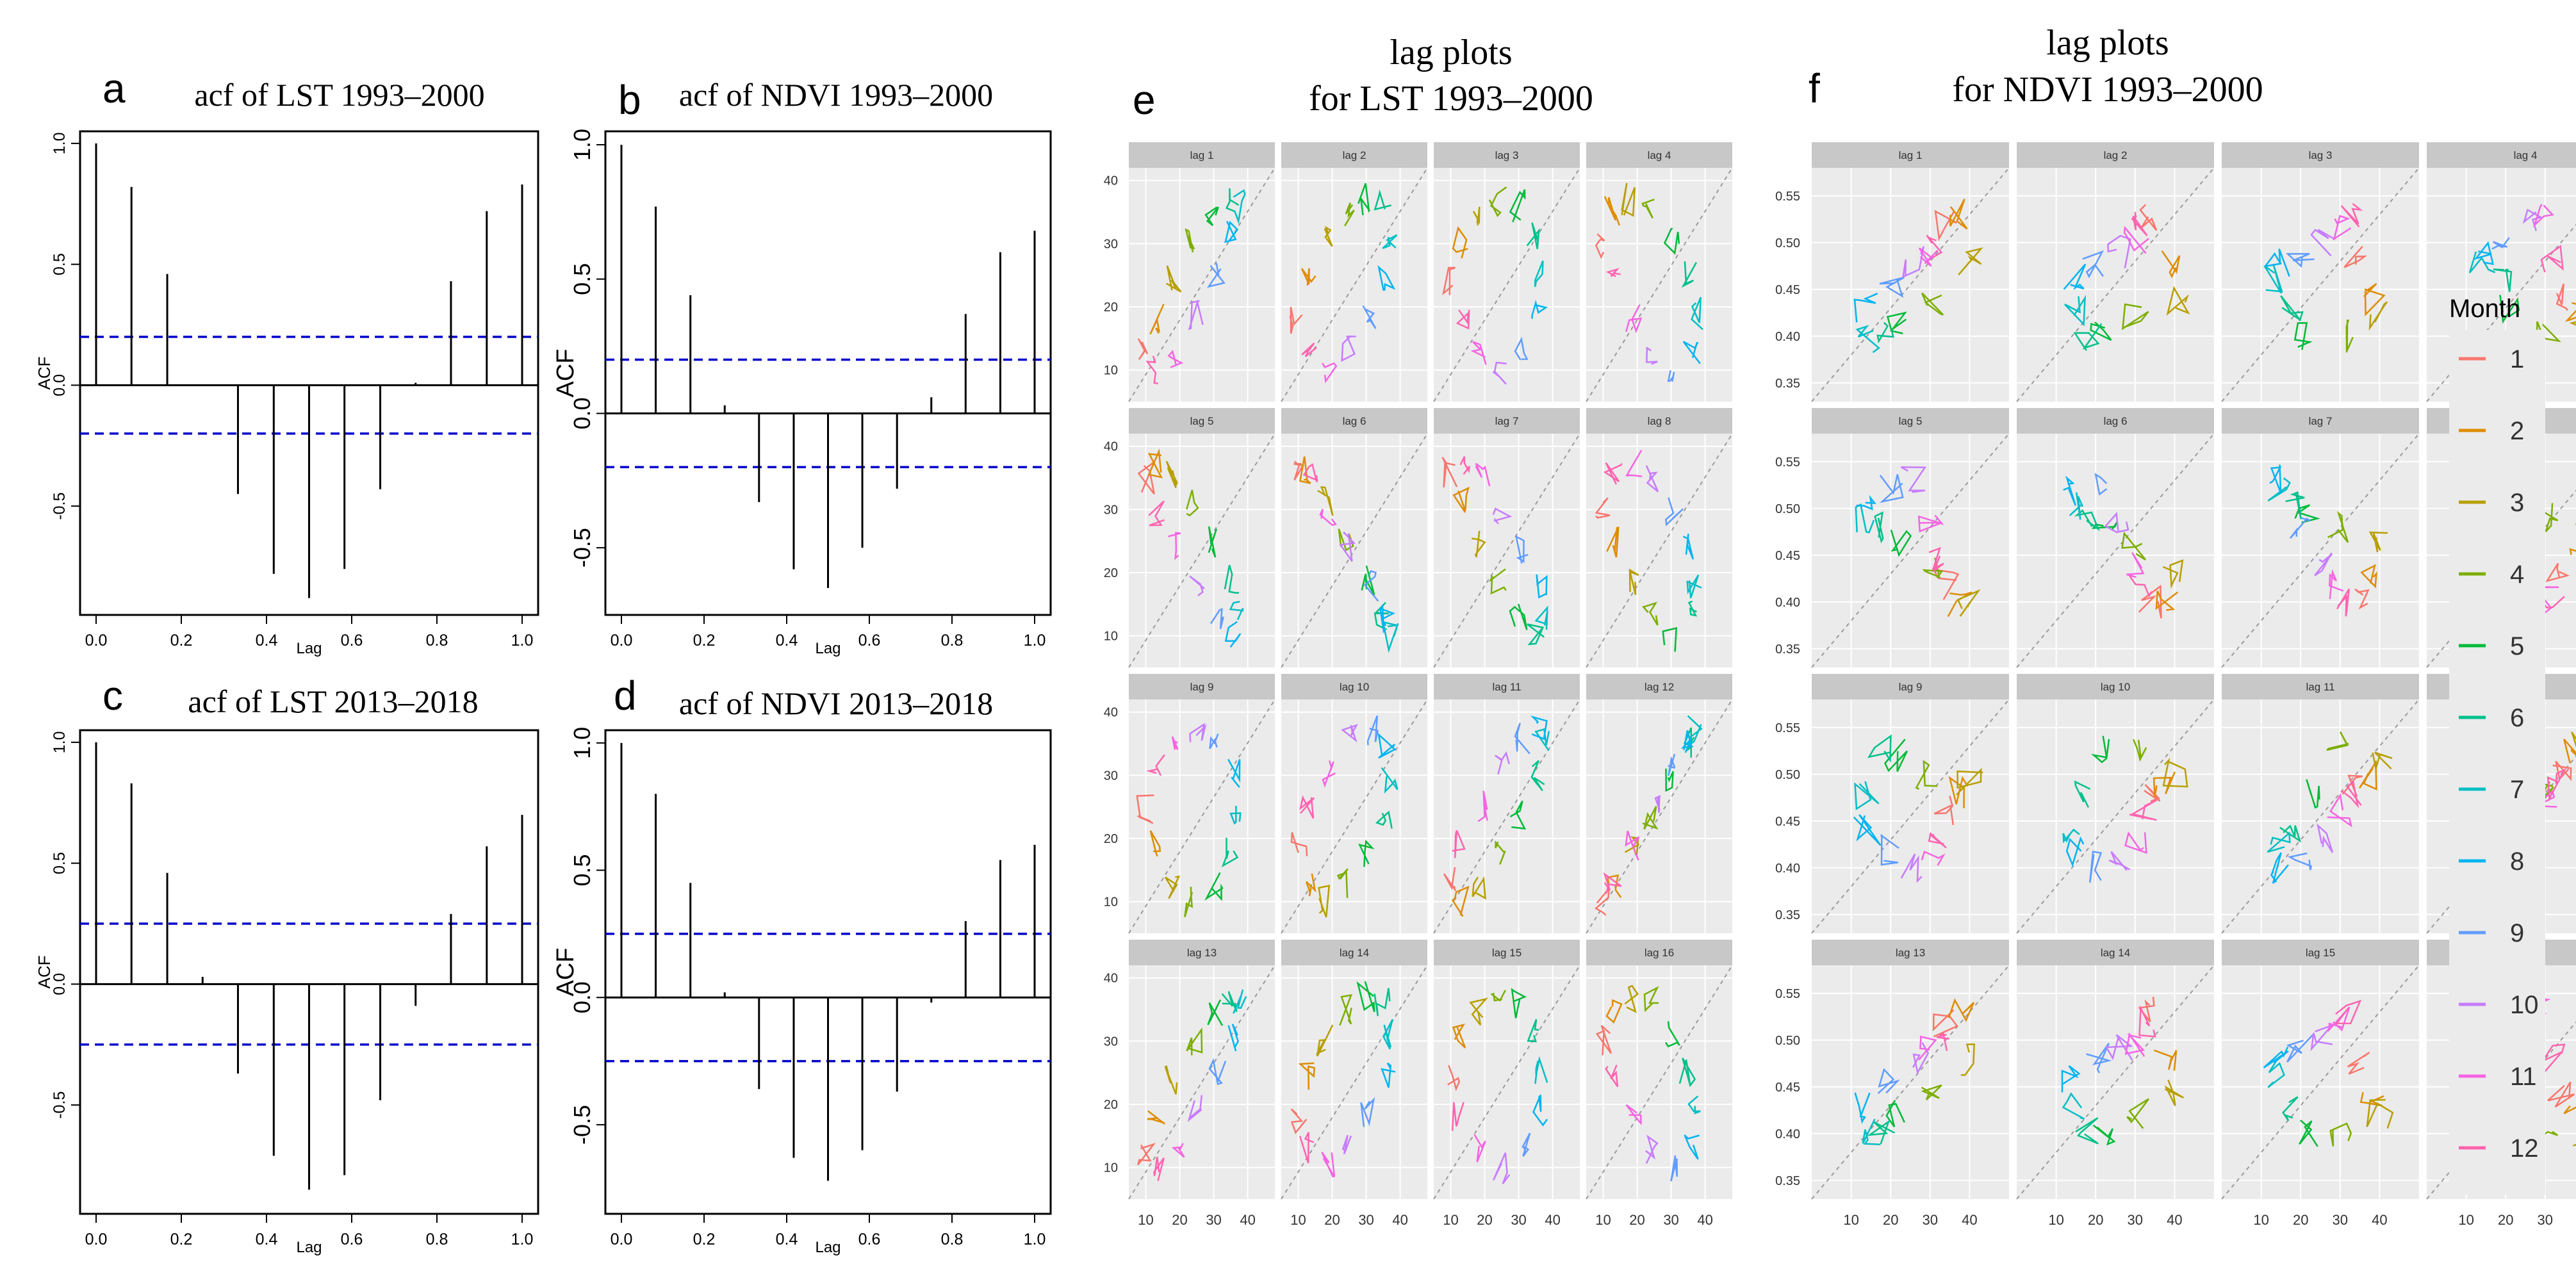 Image resolution: width=2576 pixels, height=1283 pixels. What do you see at coordinates (626, 696) in the screenshot?
I see `panel-letter-d: d` at bounding box center [626, 696].